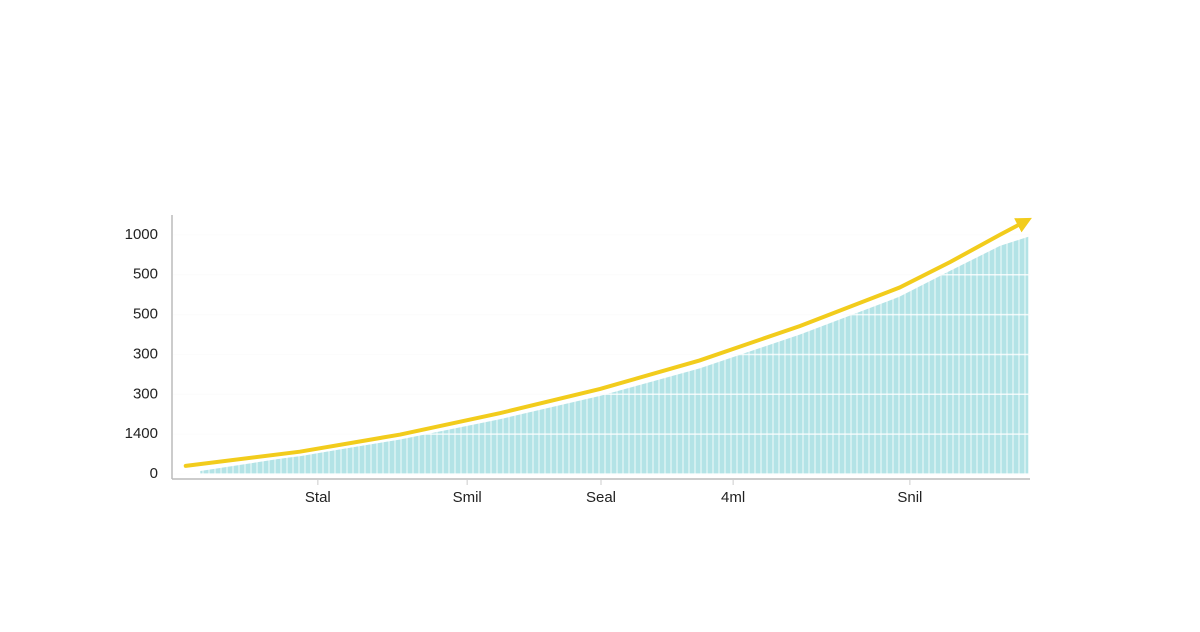  What do you see at coordinates (141, 234) in the screenshot?
I see `y-tick-label: 1000` at bounding box center [141, 234].